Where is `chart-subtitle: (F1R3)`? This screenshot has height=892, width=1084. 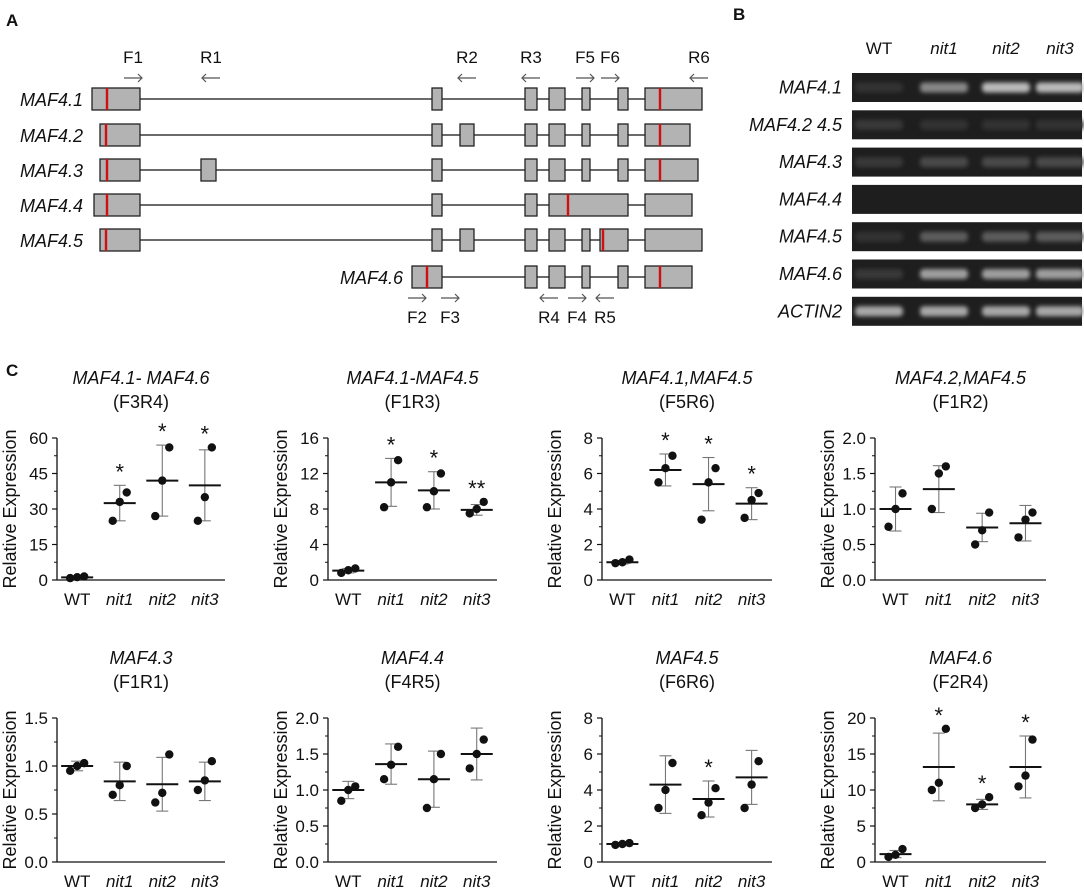
chart-subtitle: (F1R3) is located at coordinates (412, 402).